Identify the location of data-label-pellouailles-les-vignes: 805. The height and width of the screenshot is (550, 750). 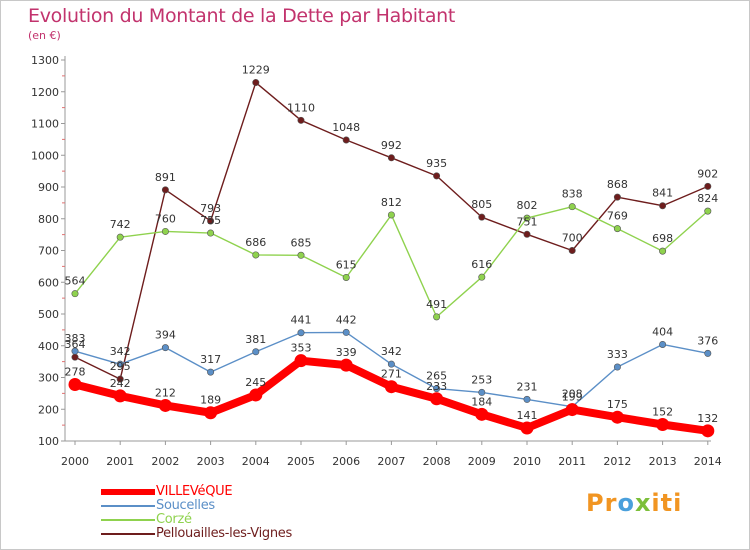
(481, 204).